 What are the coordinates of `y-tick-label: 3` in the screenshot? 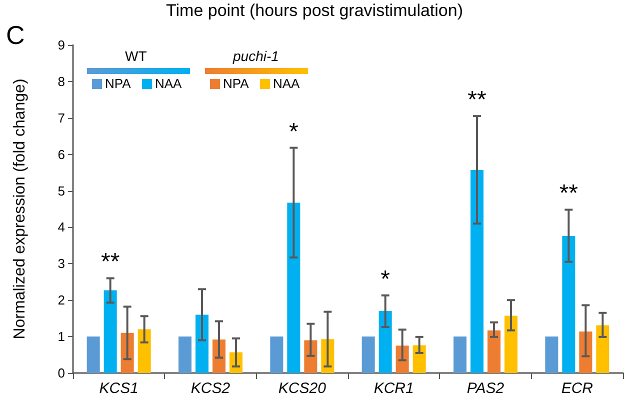 It's located at (61, 264).